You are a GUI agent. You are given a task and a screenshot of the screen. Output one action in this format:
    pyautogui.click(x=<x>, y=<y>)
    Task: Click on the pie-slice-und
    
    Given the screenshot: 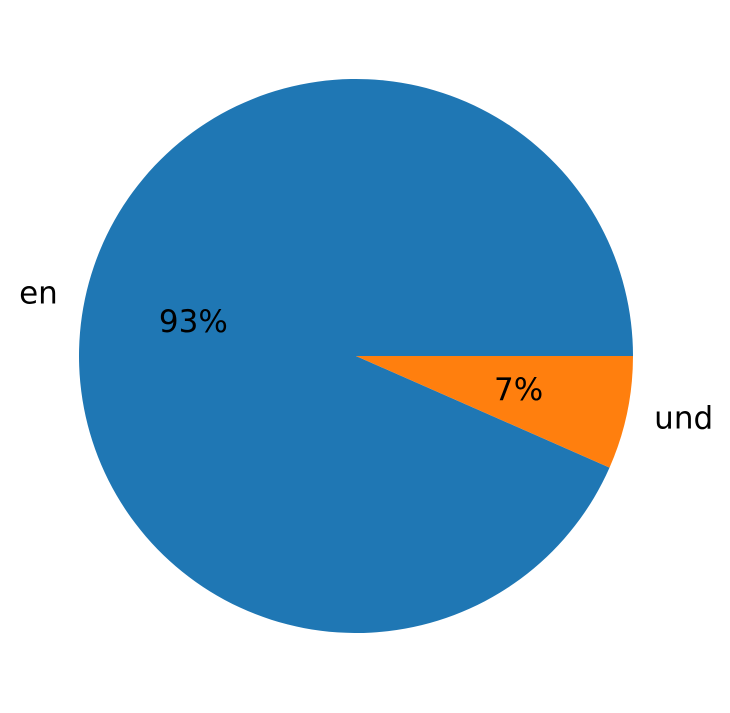 What is the action you would take?
    pyautogui.click(x=494, y=412)
    